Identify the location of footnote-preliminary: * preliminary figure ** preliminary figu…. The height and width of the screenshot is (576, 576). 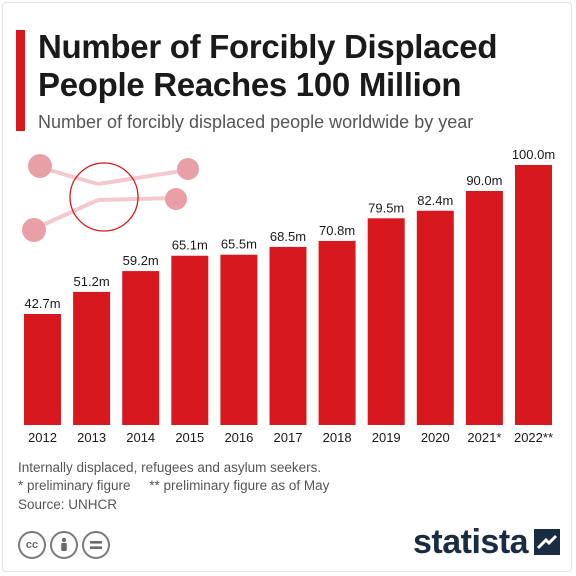
(174, 485).